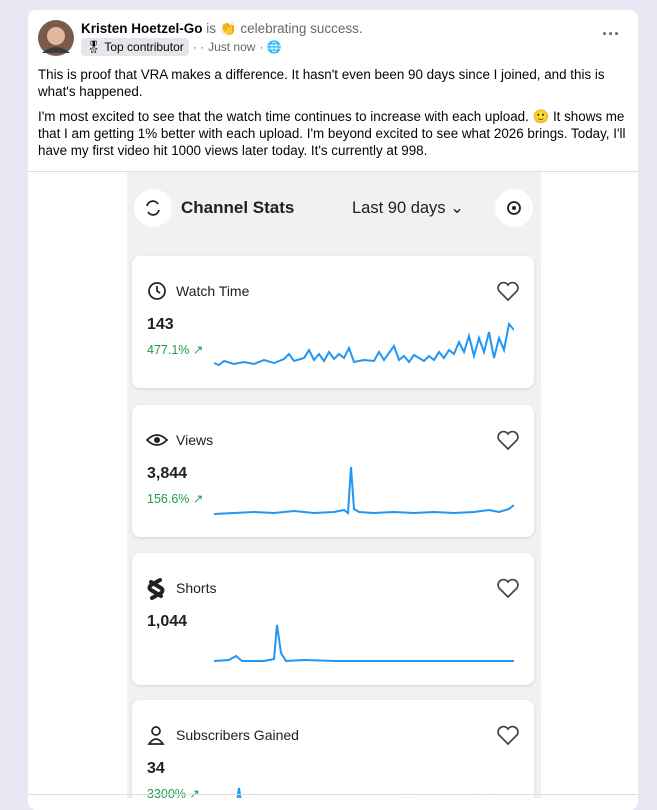 The image size is (657, 810). Describe the element at coordinates (168, 350) in the screenshot. I see `change-text: 477.1%` at that location.